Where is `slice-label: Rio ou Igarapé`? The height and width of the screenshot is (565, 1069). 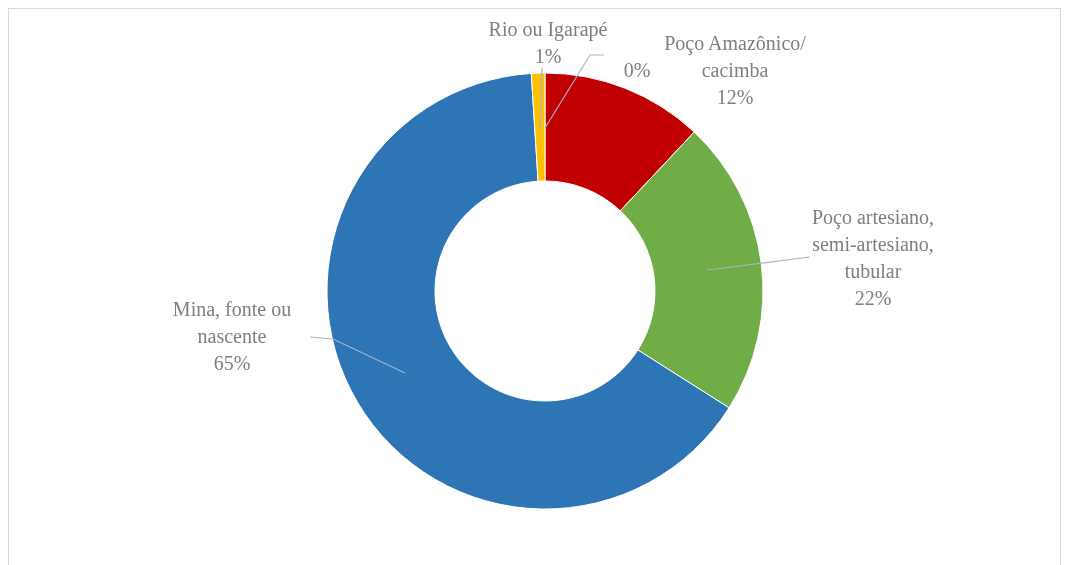 slice-label: Rio ou Igarapé is located at coordinates (548, 29).